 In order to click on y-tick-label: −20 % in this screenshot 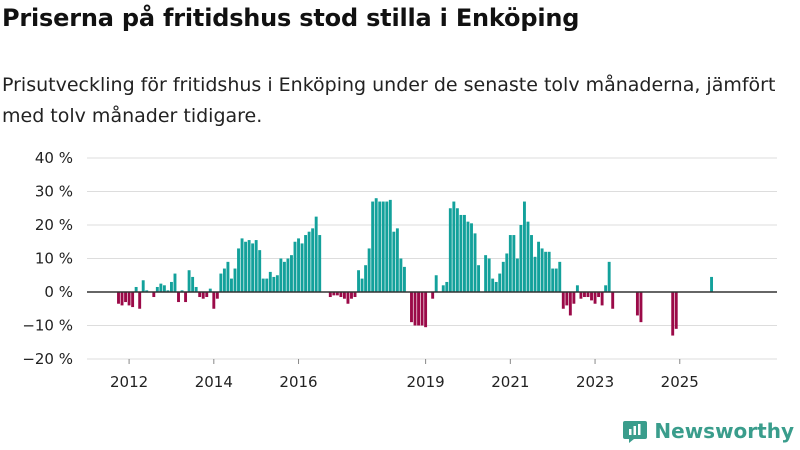, I will do `click(47, 359)`.